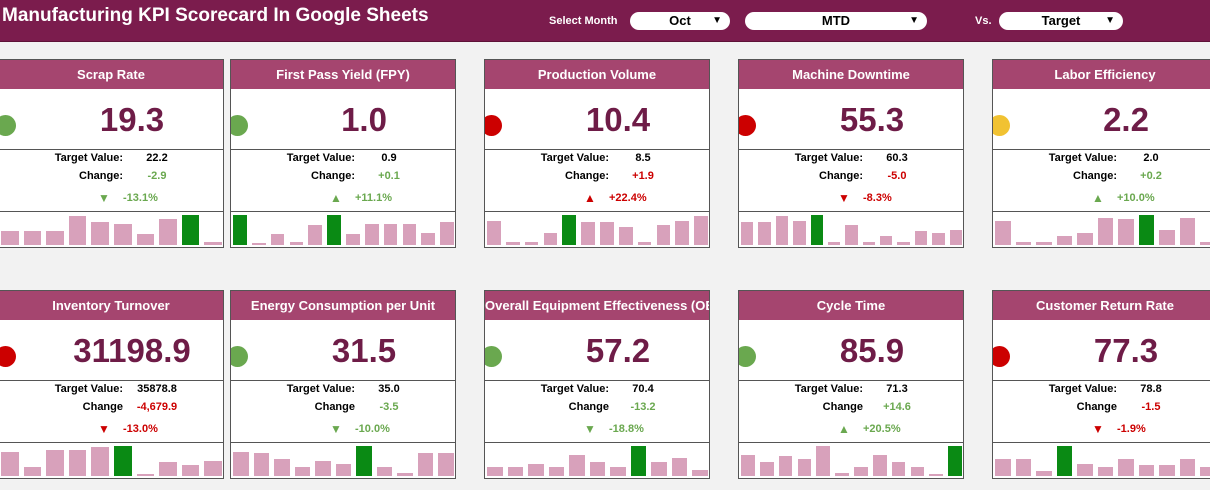  What do you see at coordinates (583, 21) in the screenshot?
I see `select-month-label: Select Month` at bounding box center [583, 21].